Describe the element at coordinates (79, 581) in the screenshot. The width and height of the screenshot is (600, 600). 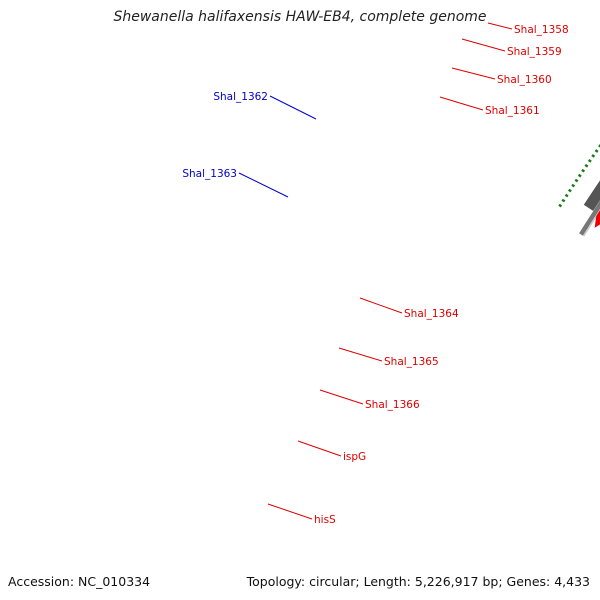
I see `accession-text: Accession: NC_010334` at that location.